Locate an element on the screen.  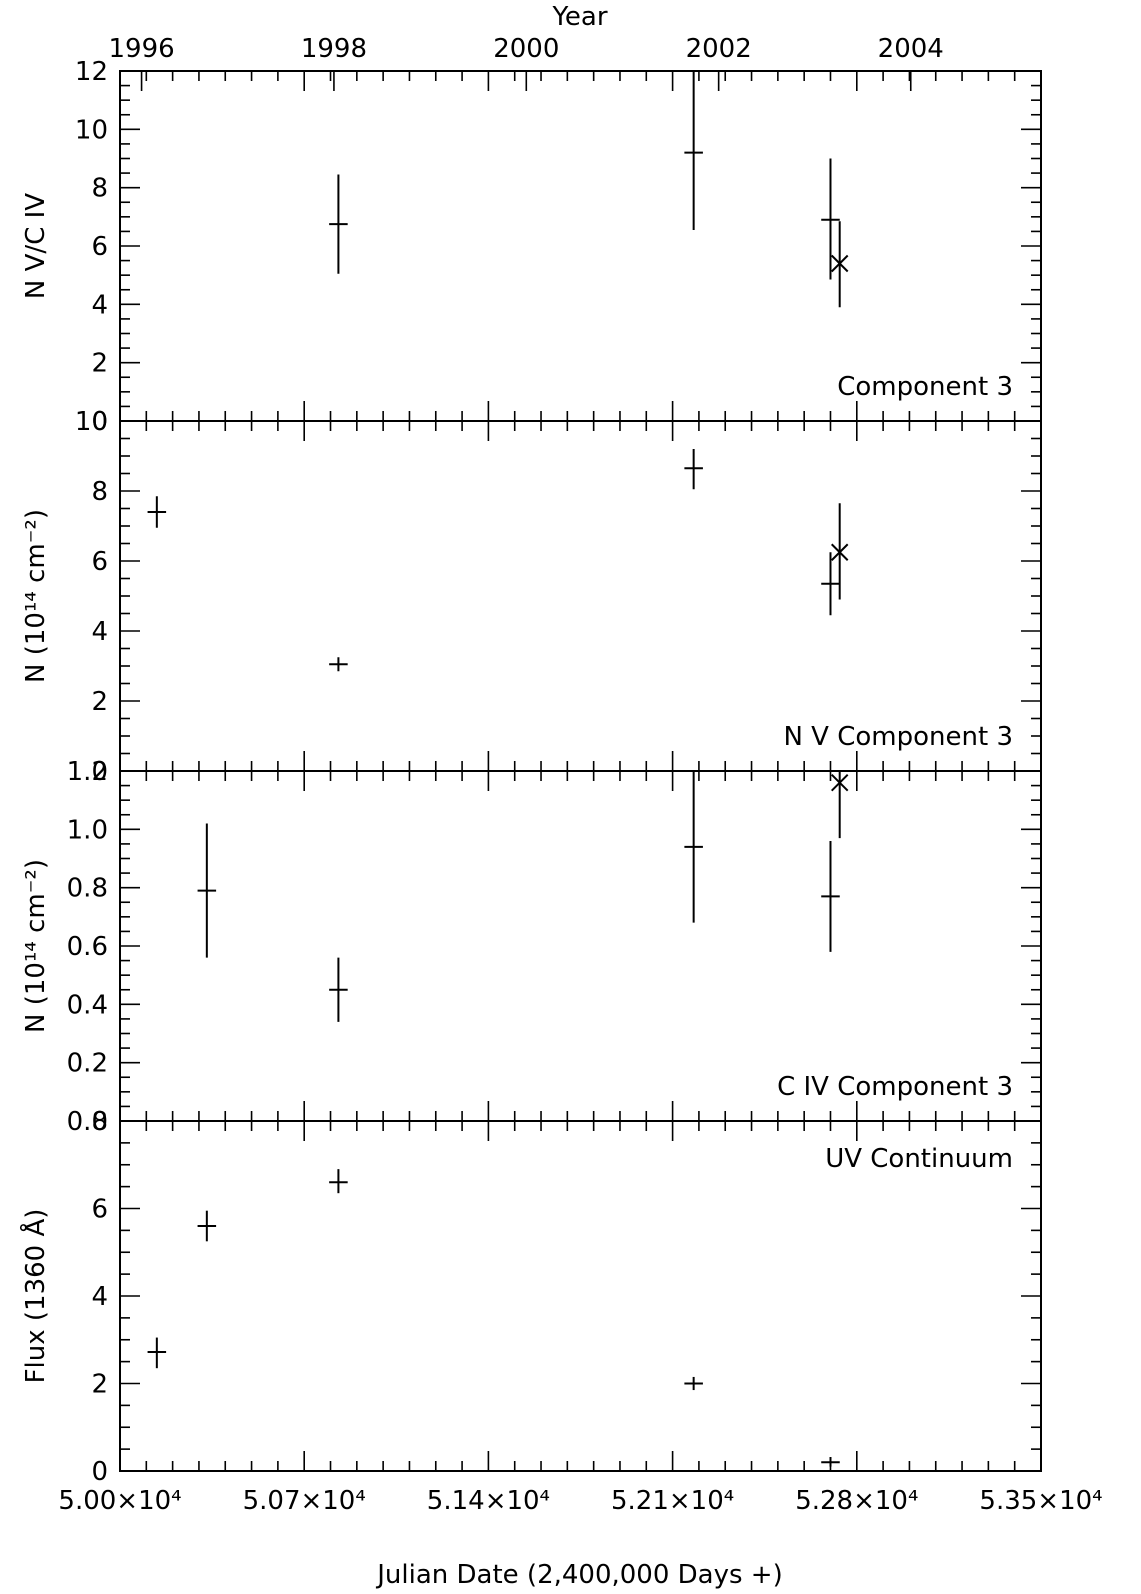
y-tick-label: 1.2 is located at coordinates (87, 772).